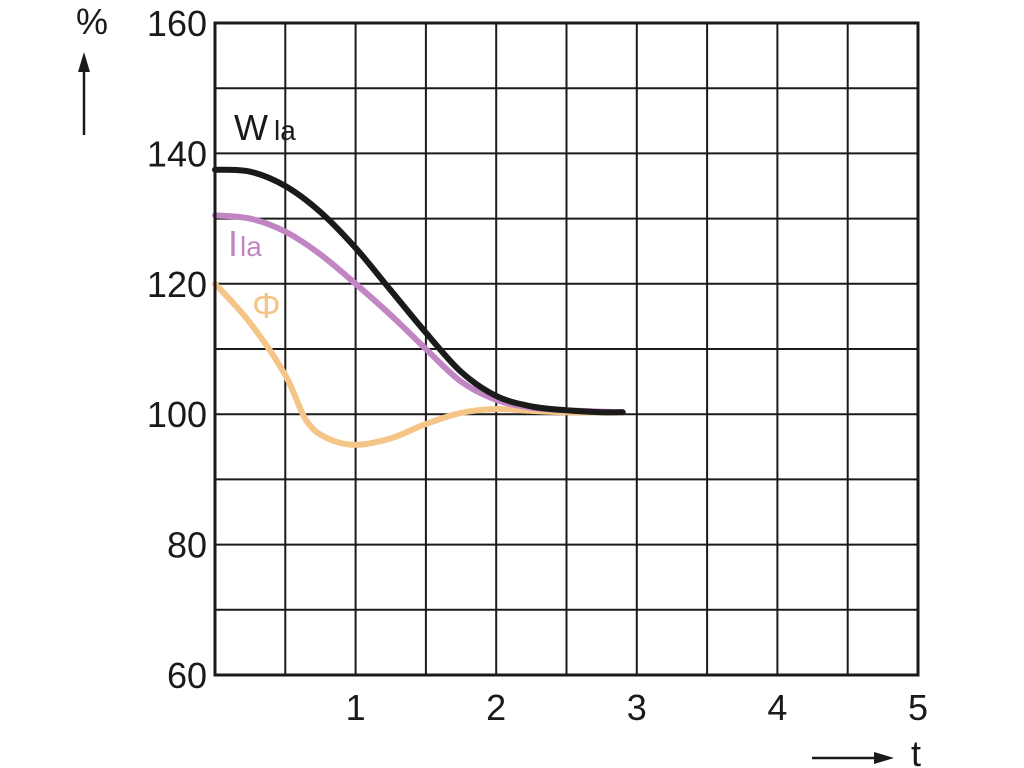 This screenshot has height=768, width=1024. I want to click on chart-series, so click(419, 307).